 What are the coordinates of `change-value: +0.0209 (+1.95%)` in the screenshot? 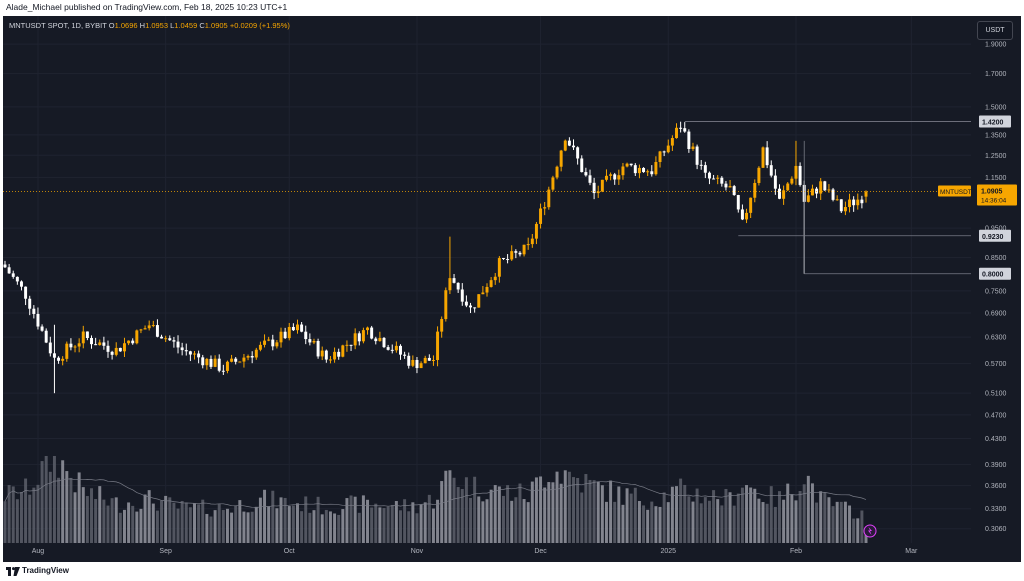 It's located at (259, 25).